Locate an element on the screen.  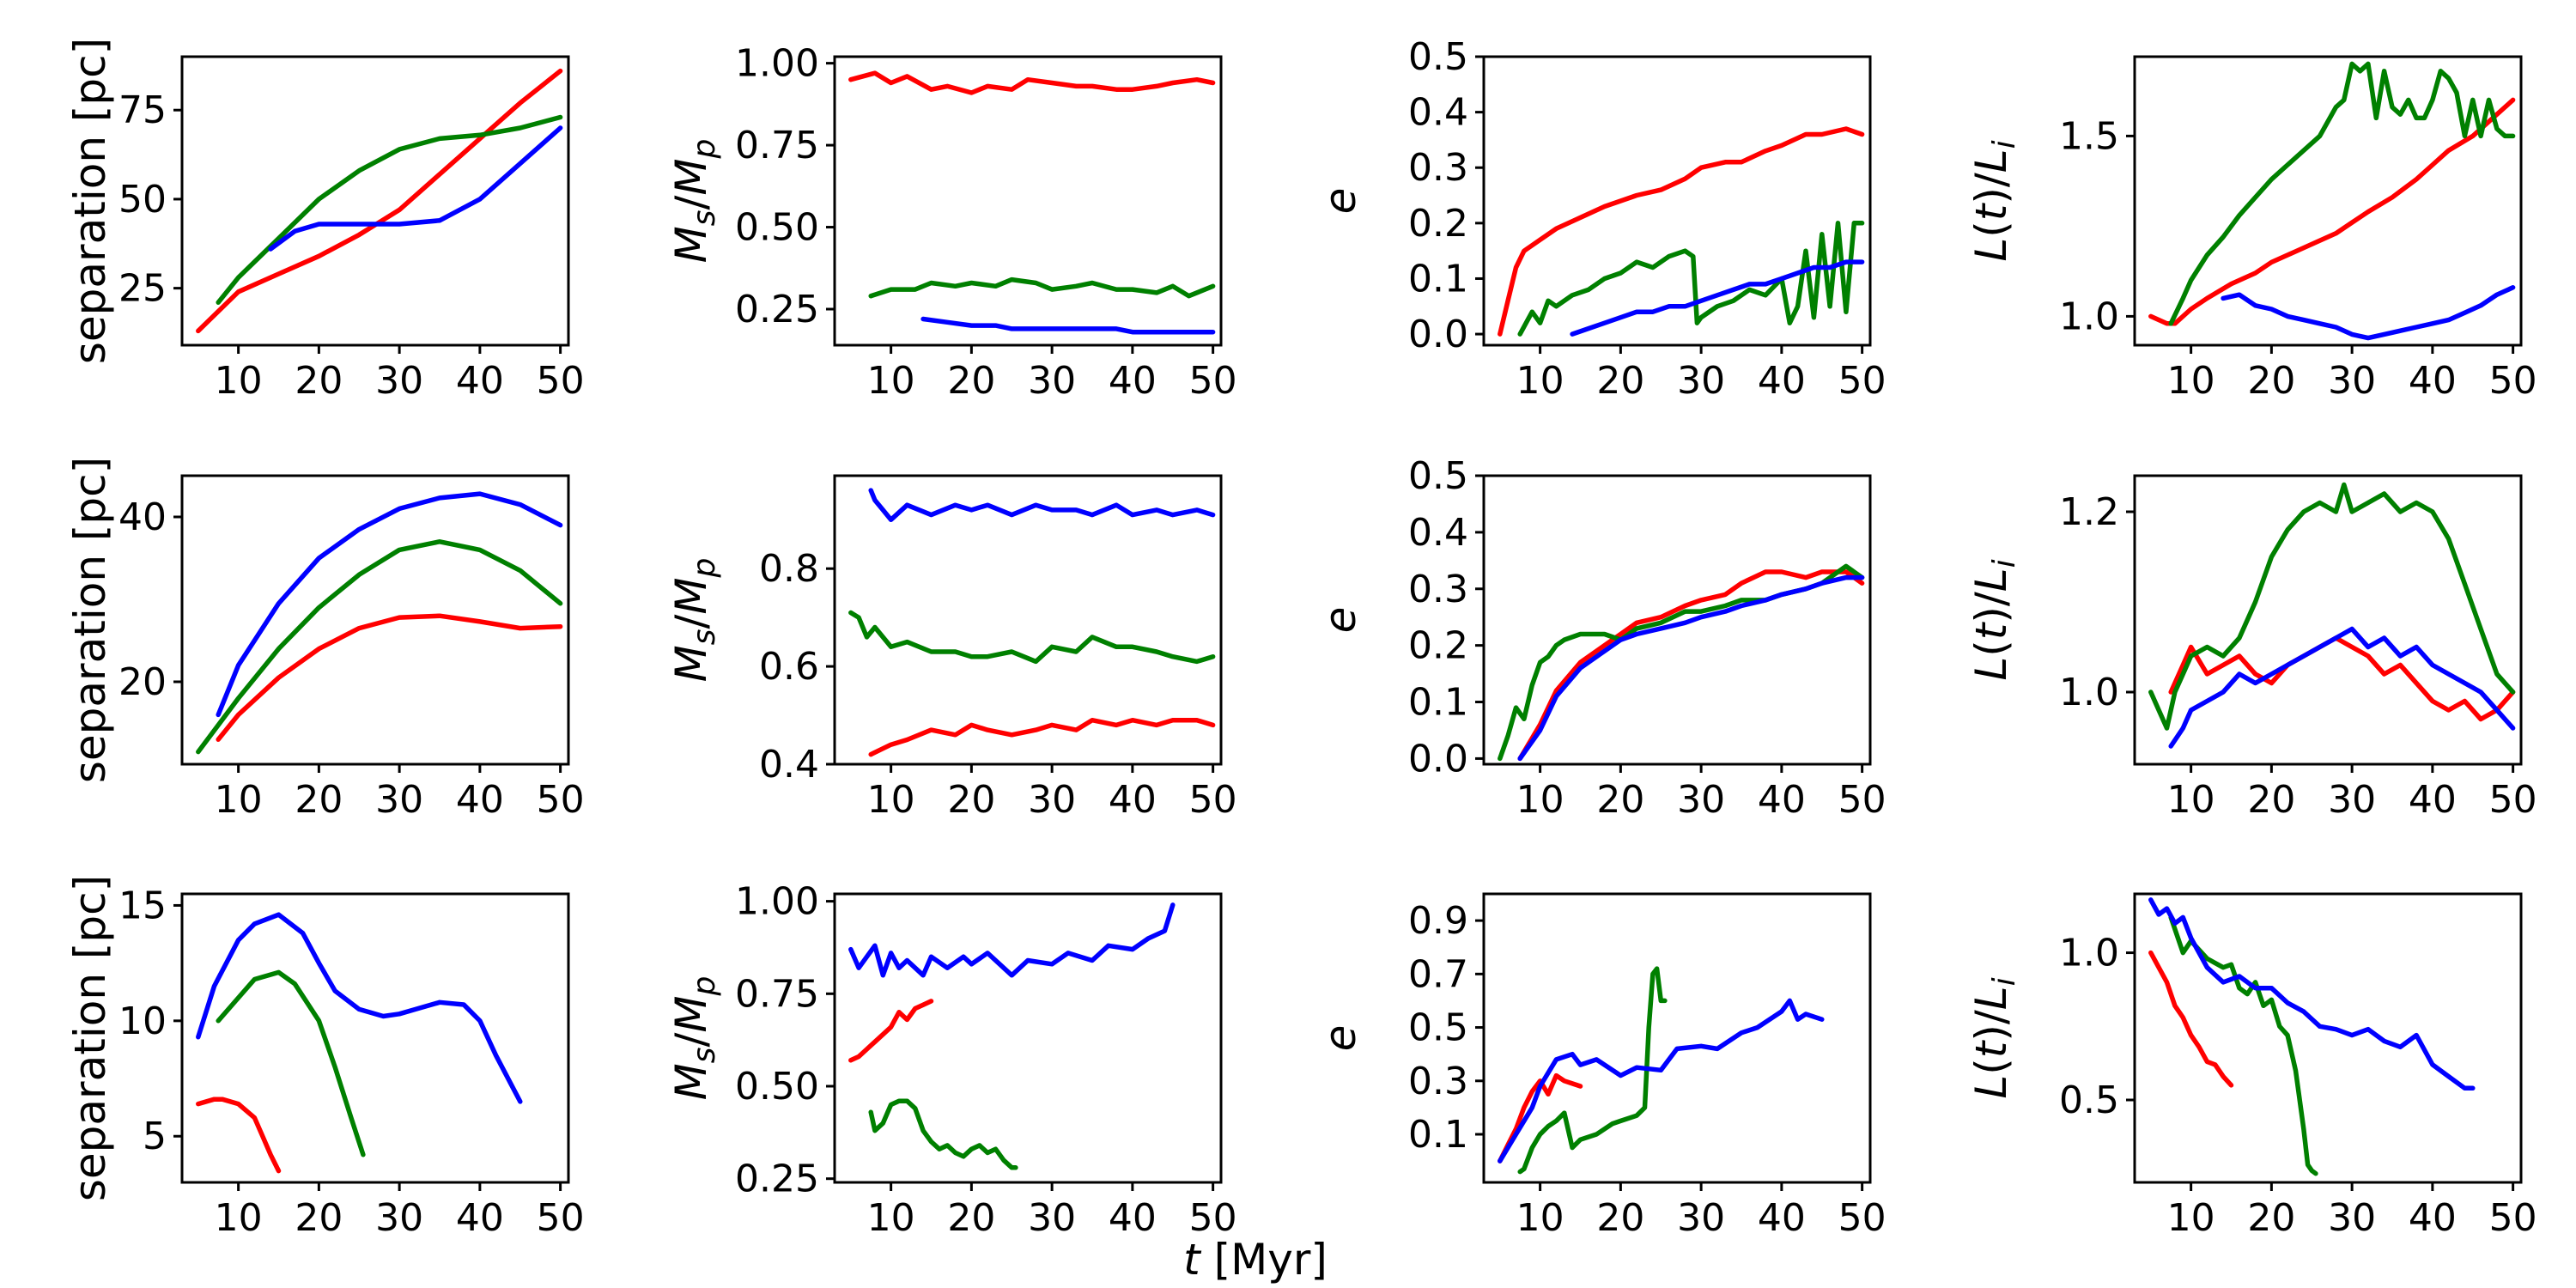
y-tick-label-r1c1: 75 is located at coordinates (143, 110).